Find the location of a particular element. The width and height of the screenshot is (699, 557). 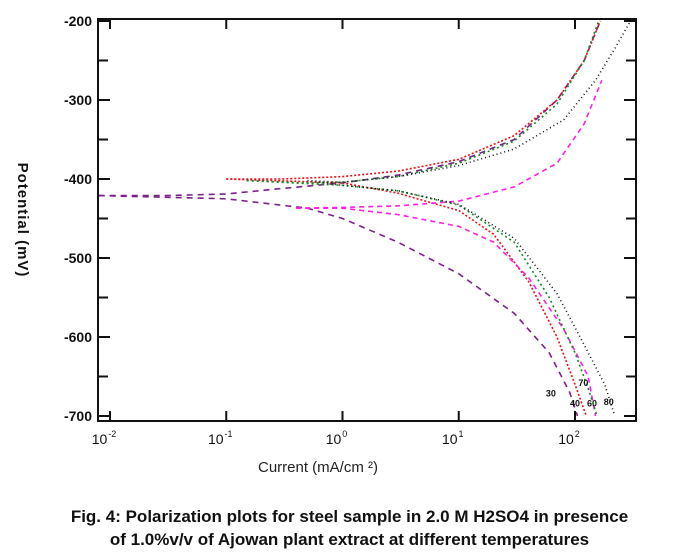

y-tick-label: -600 is located at coordinates (78, 337).